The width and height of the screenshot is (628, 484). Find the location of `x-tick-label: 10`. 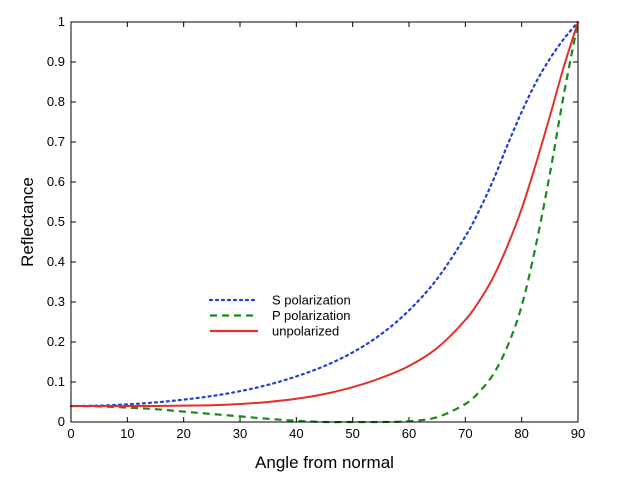

x-tick-label: 10 is located at coordinates (127, 433).